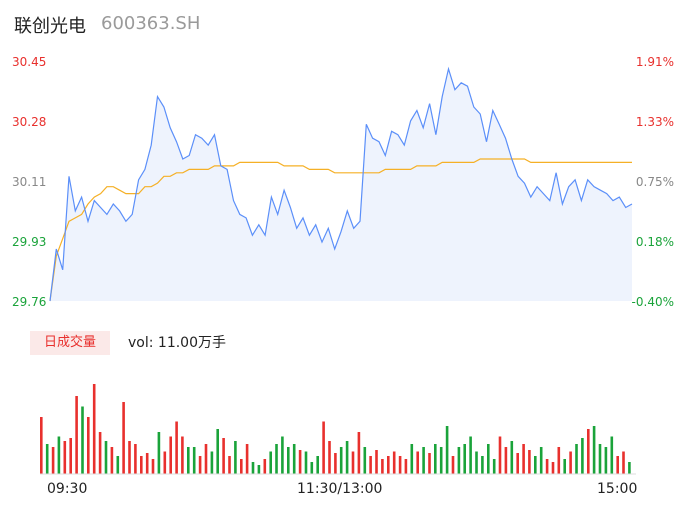 The height and width of the screenshot is (524, 686). Describe the element at coordinates (29, 242) in the screenshot. I see `price-tick-label: 29.93` at that location.